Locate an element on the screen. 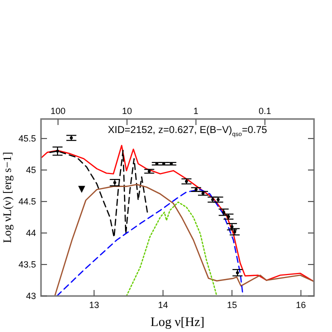 Image resolution: width=332 pixels, height=332 pixels. x2-tick-label: 10 is located at coordinates (127, 111).